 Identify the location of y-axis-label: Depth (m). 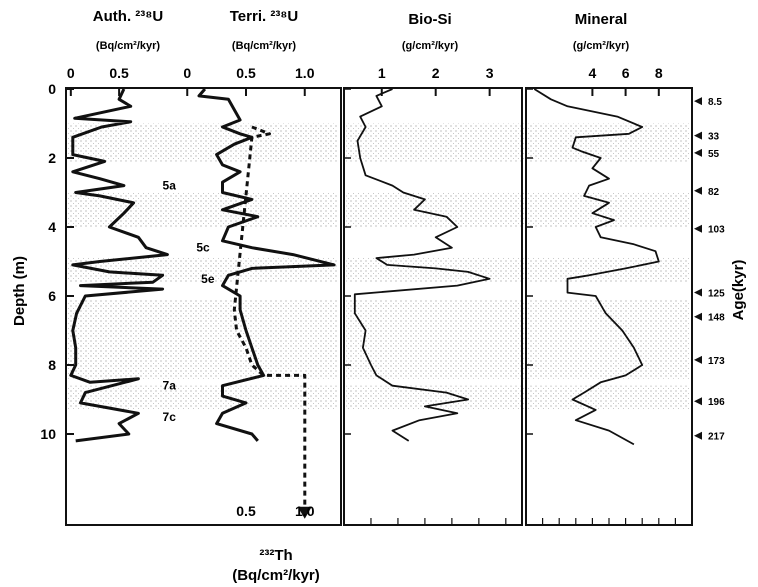
(19, 291).